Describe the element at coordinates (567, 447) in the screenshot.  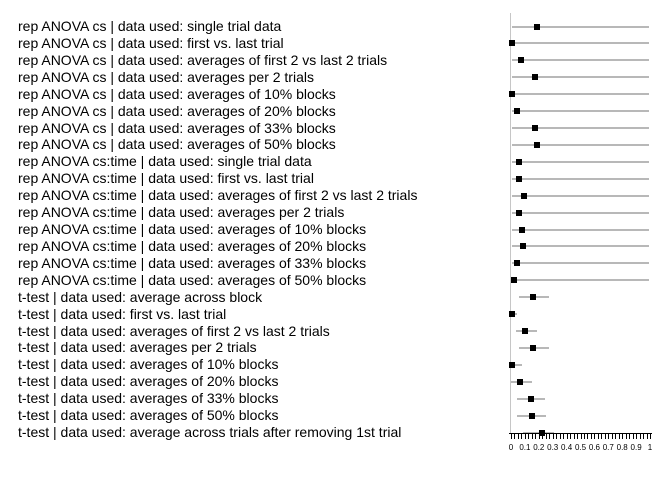
I see `x-axis-tick-label: 0.4` at that location.